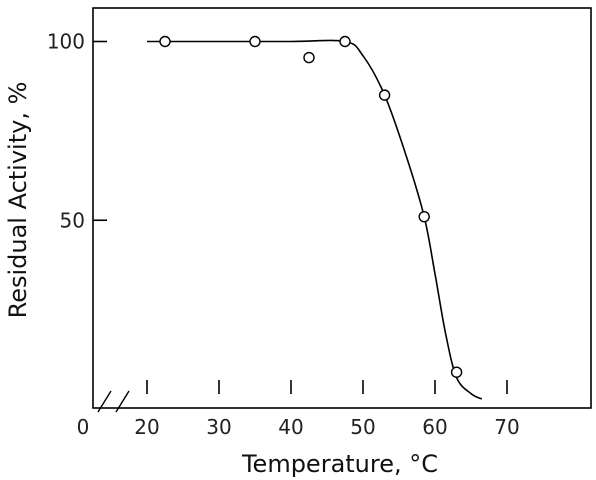 The height and width of the screenshot is (480, 596). Describe the element at coordinates (18, 200) in the screenshot. I see `y-axis-title: Residual Activity, %` at that location.